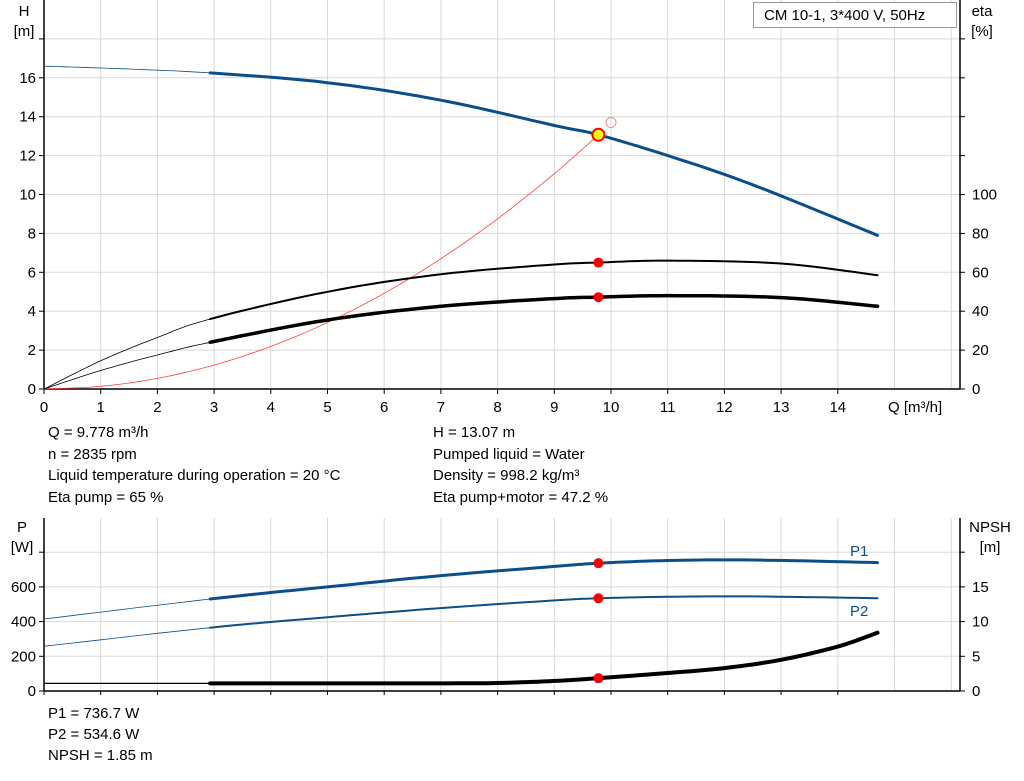 The image size is (1024, 781). Describe the element at coordinates (23, 587) in the screenshot. I see `p-tick-label: 600` at that location.